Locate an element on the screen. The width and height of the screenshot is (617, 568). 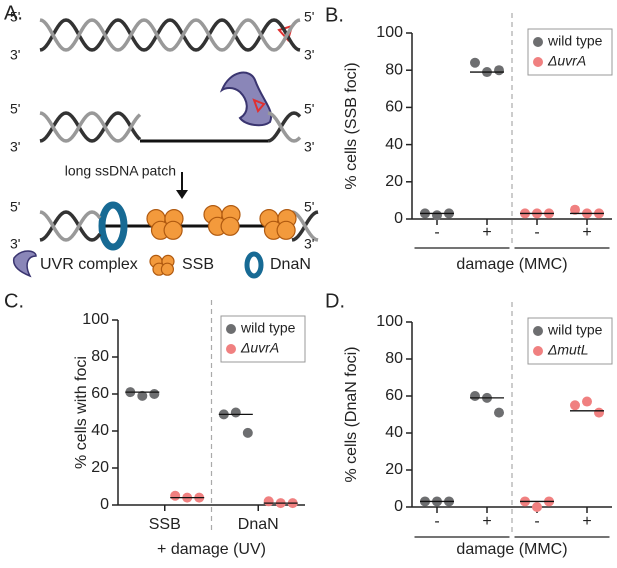
legend-dnan-icon is located at coordinates (254, 265).